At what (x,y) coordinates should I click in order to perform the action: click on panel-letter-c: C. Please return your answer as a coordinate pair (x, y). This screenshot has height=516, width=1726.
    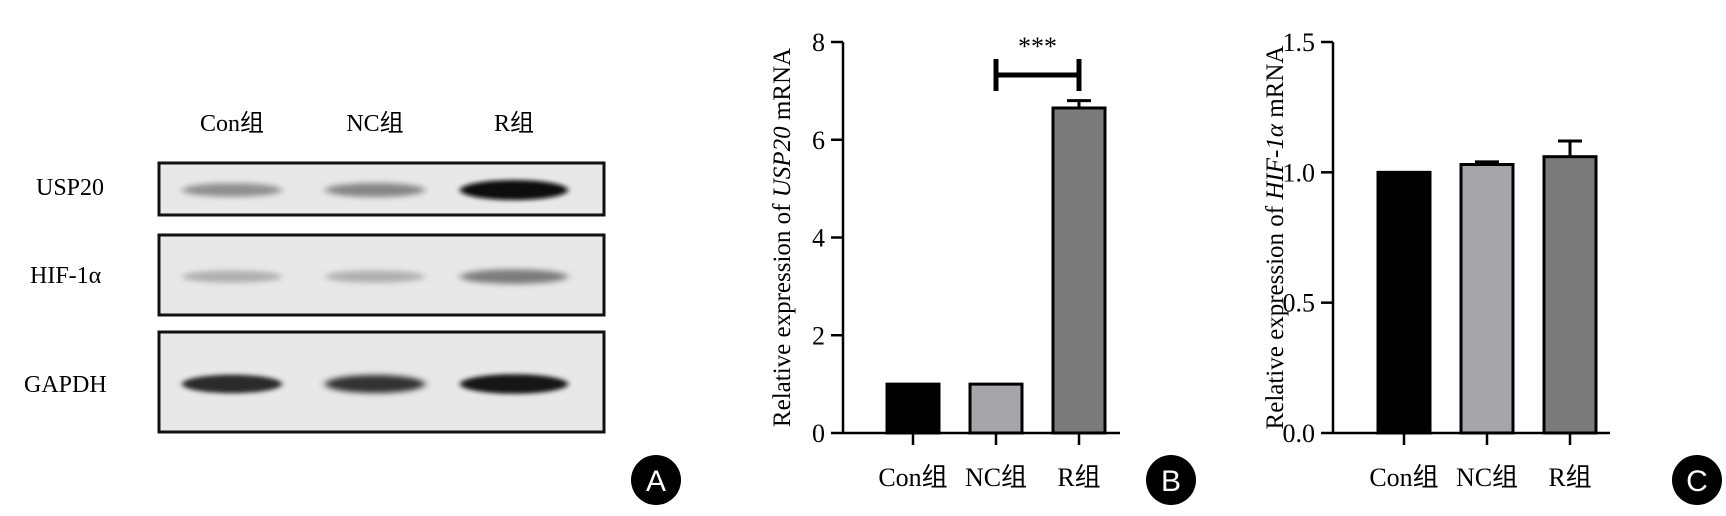
    Looking at the image, I should click on (1697, 480).